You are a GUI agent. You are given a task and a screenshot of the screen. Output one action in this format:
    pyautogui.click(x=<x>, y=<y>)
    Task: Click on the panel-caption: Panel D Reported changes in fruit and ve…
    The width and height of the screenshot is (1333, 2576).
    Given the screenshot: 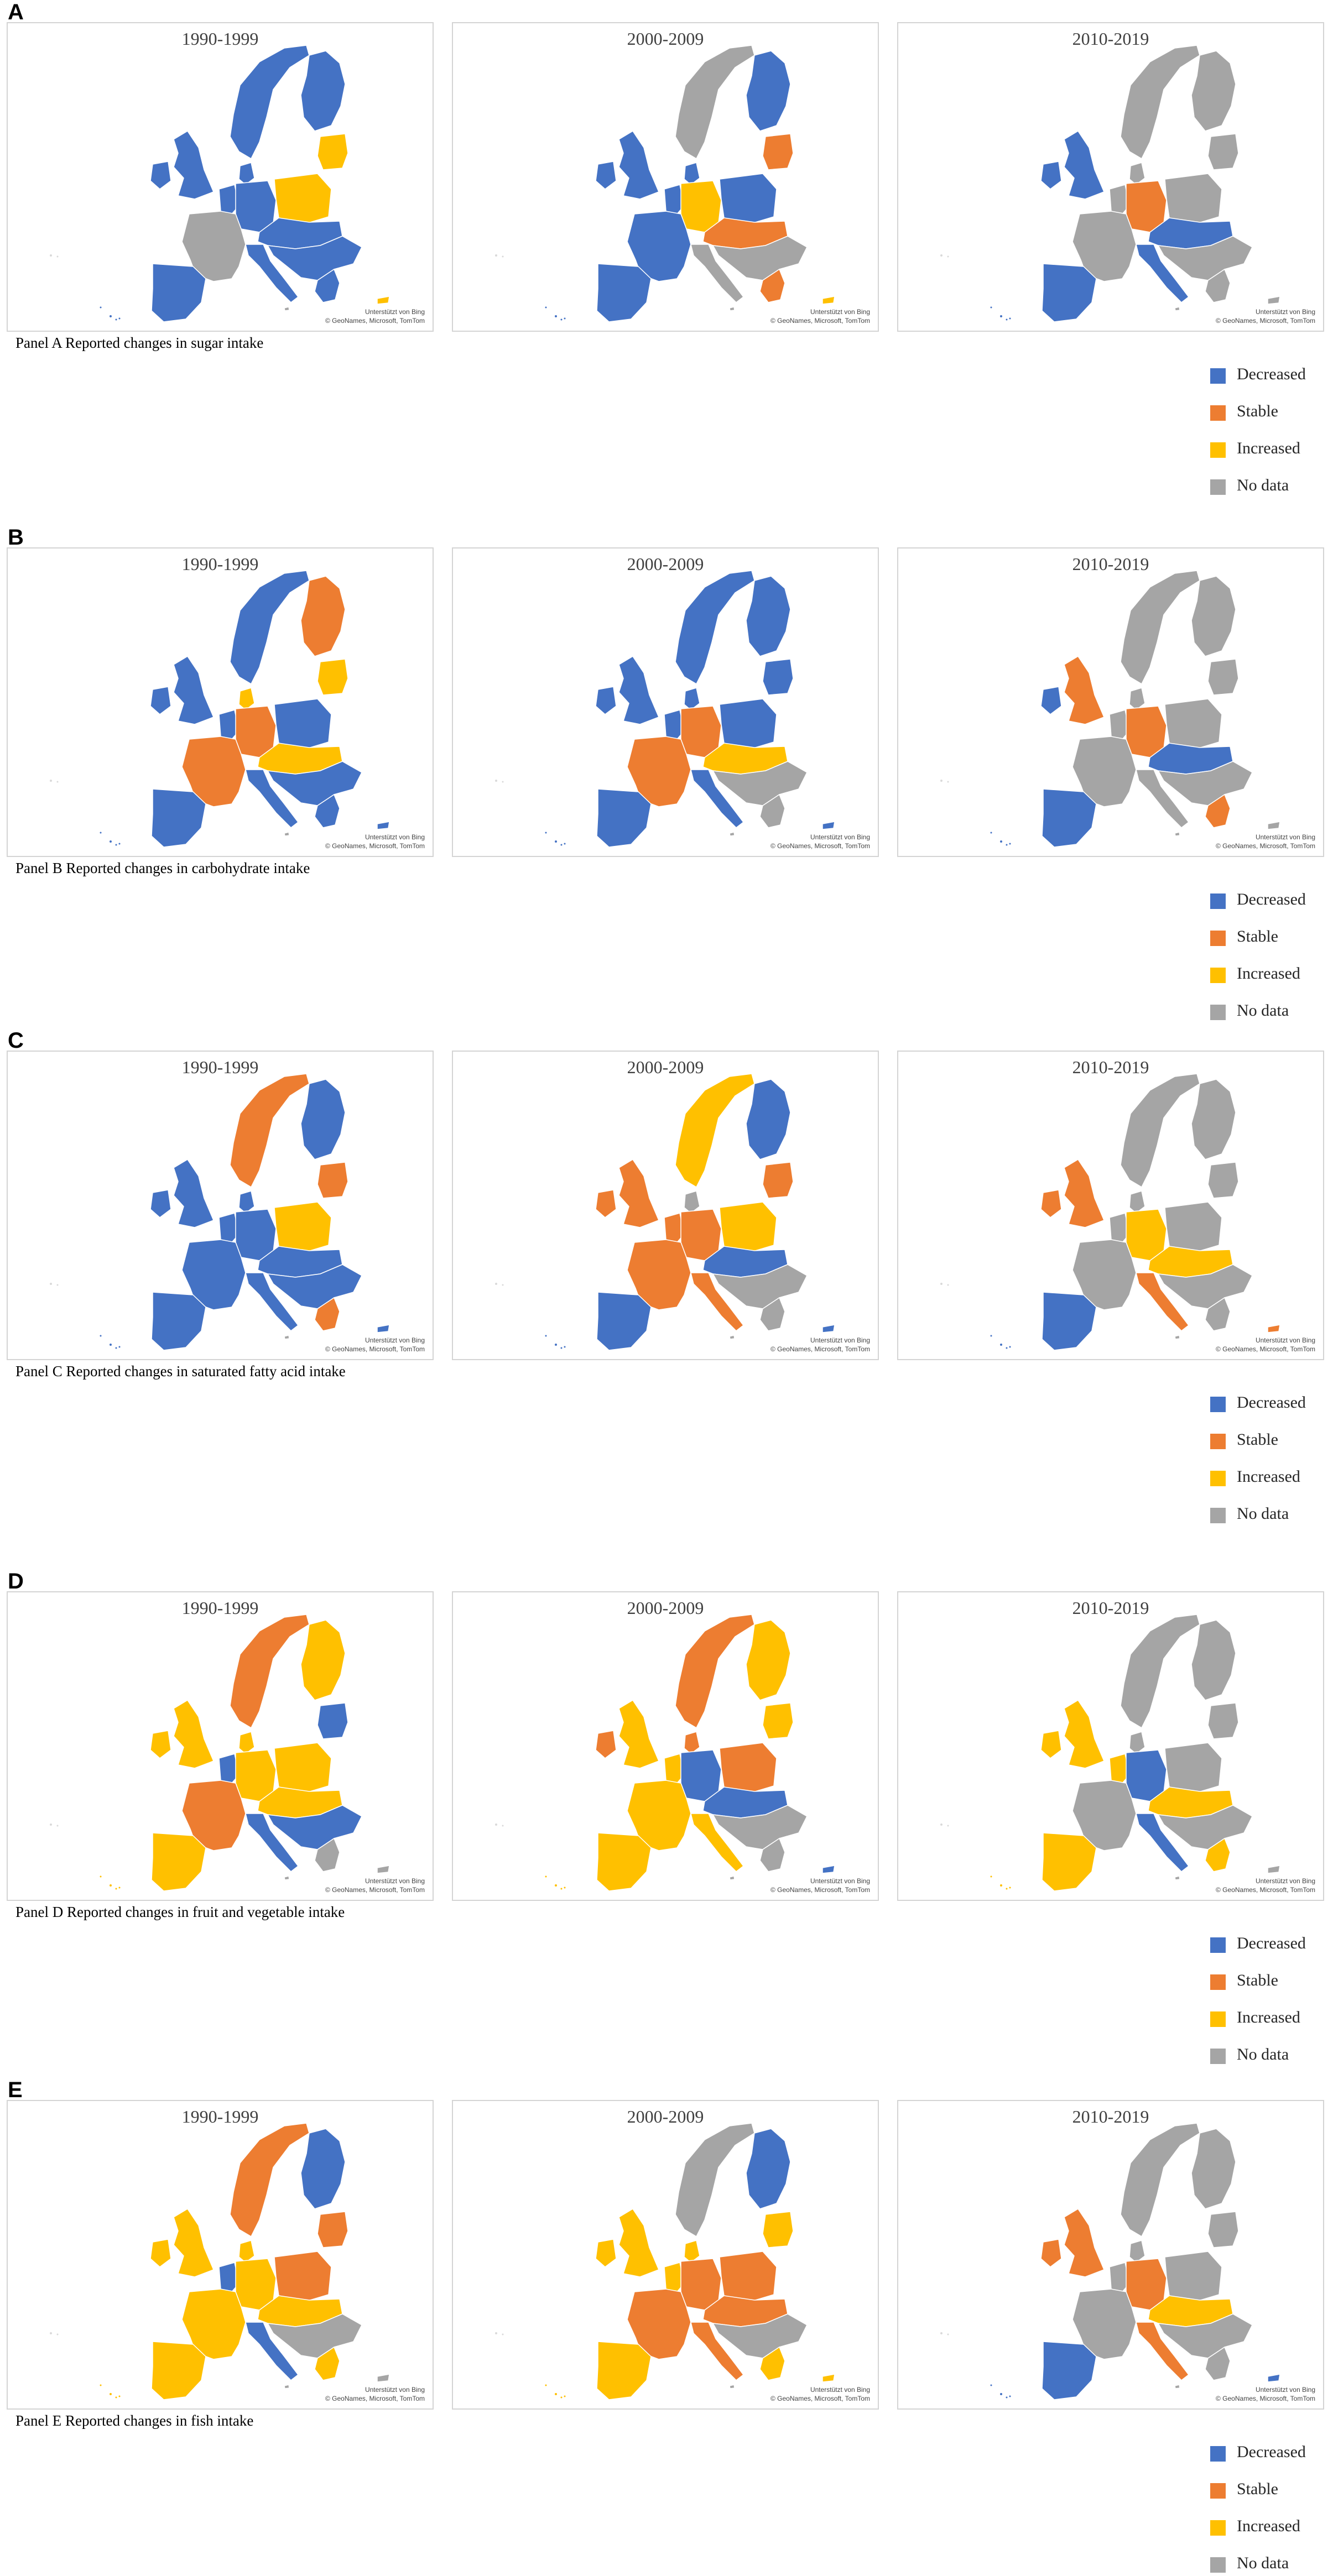 What is the action you would take?
    pyautogui.click(x=180, y=1912)
    